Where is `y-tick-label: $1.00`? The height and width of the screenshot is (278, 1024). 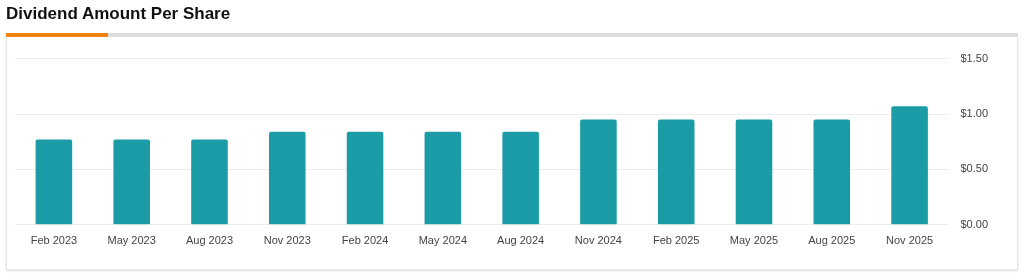
y-tick-label: $1.00 is located at coordinates (974, 113).